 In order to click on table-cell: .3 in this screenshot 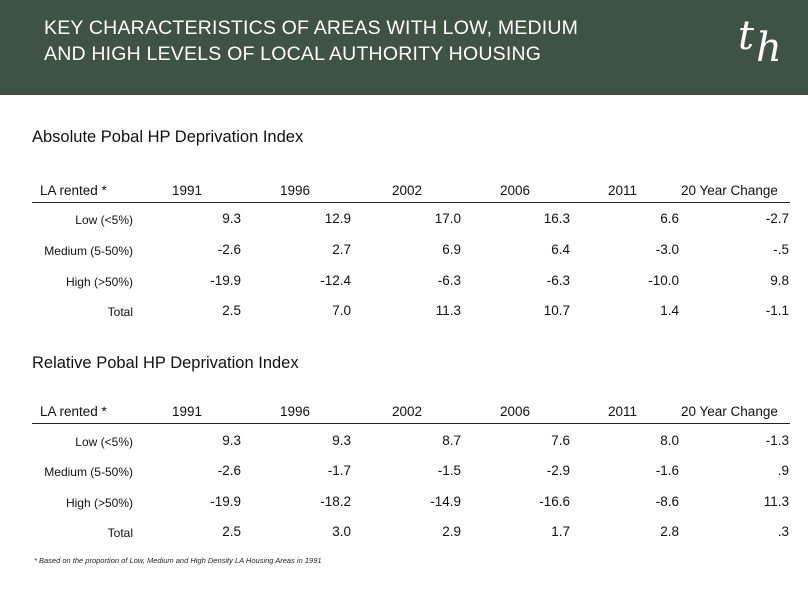, I will do `click(783, 531)`.